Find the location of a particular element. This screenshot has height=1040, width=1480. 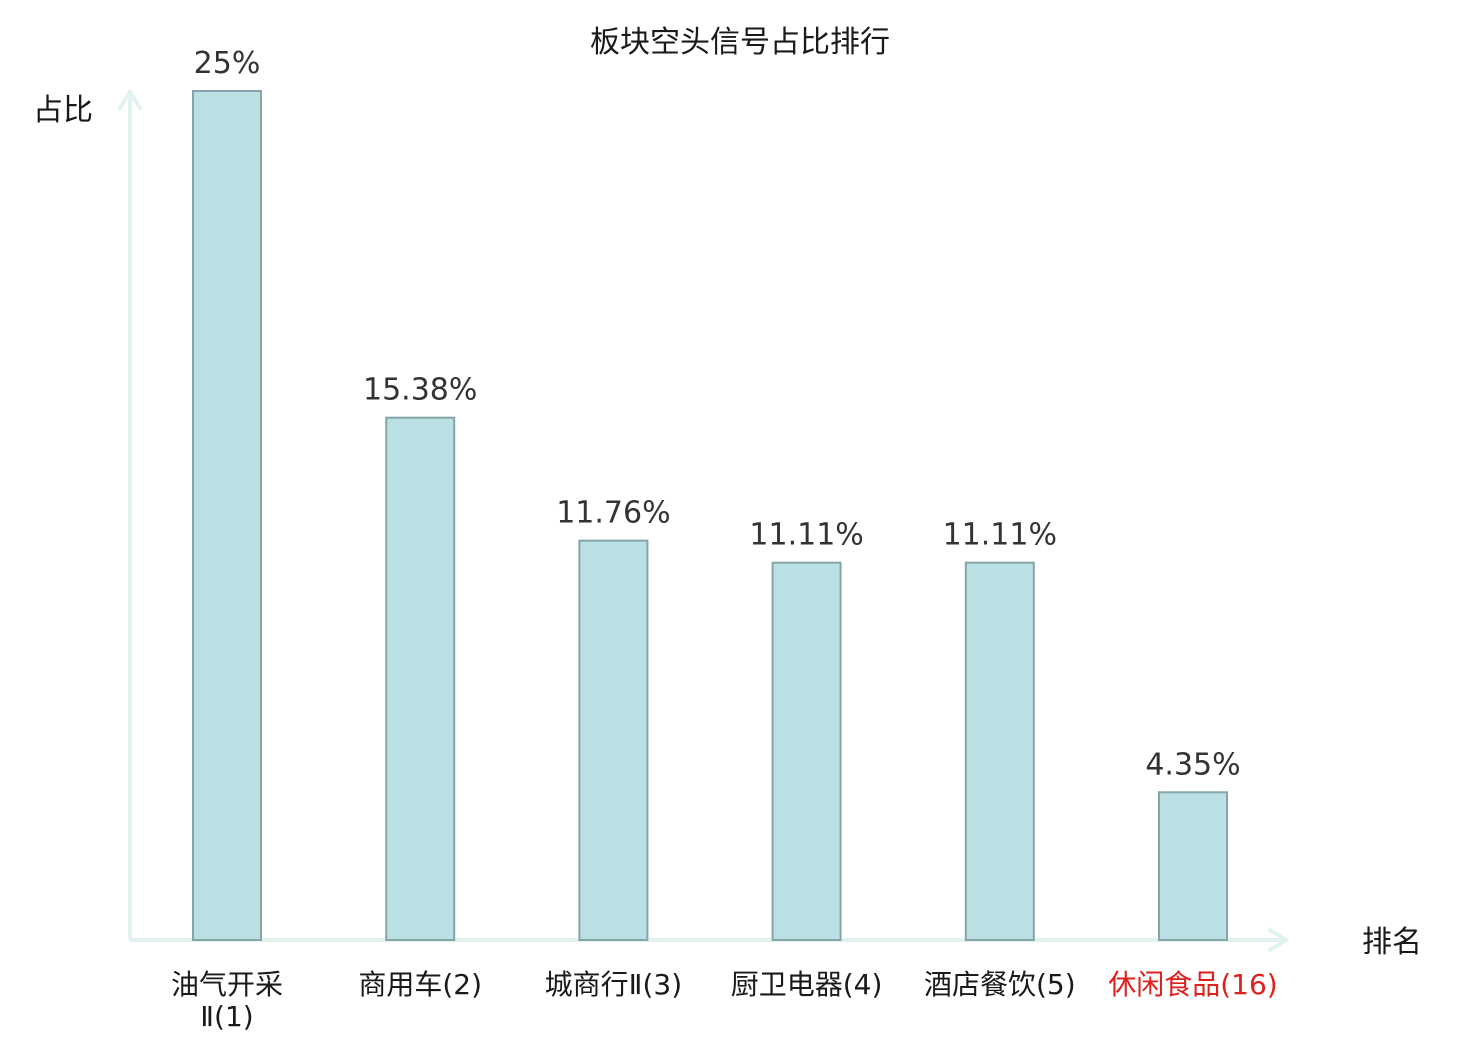

x-tick-label: 休闲食品(16) is located at coordinates (1192, 984).